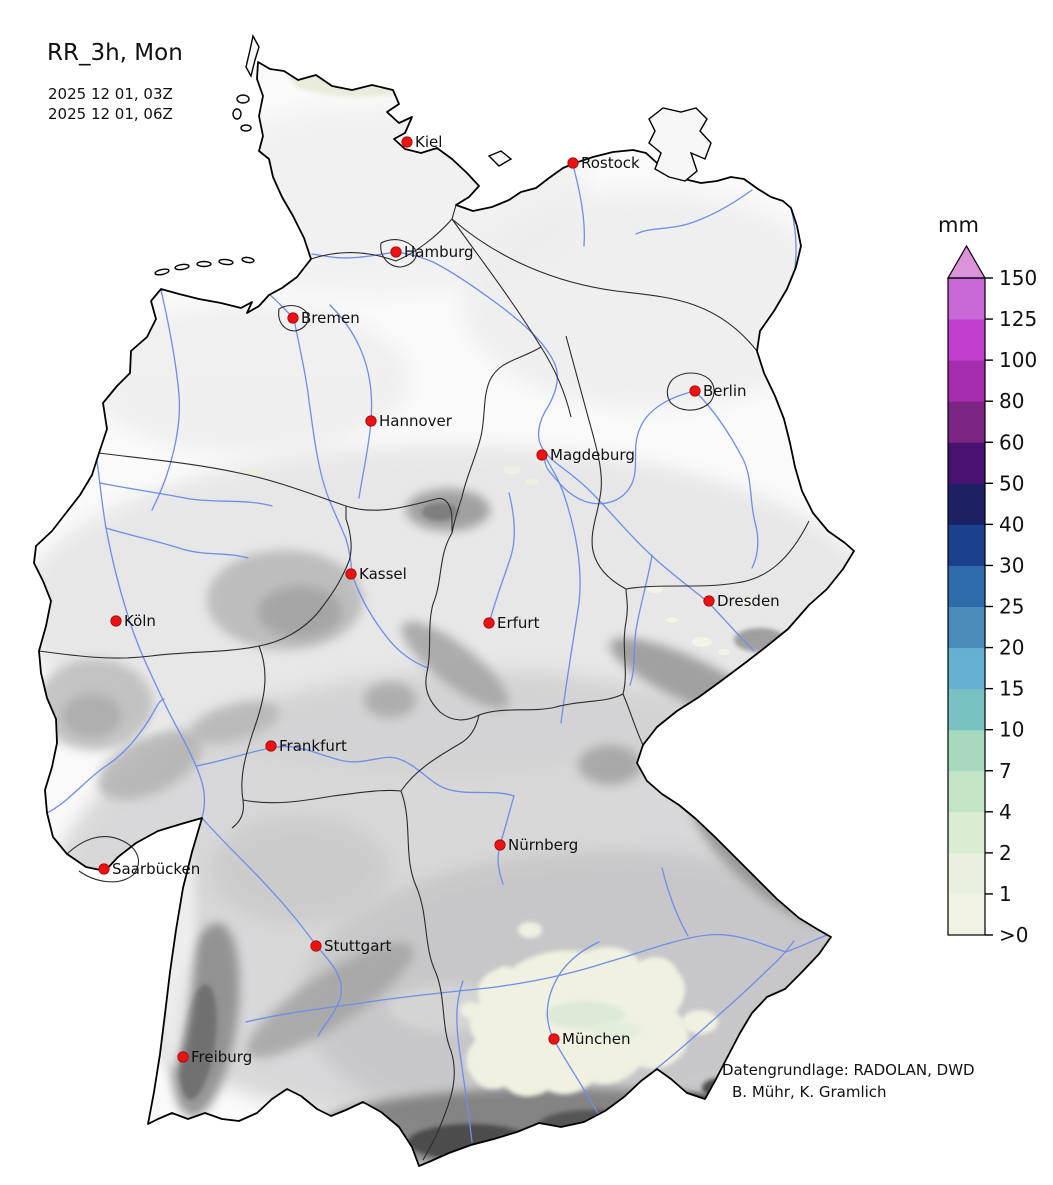 The width and height of the screenshot is (1053, 1185). I want to click on river-werra, so click(390, 621).